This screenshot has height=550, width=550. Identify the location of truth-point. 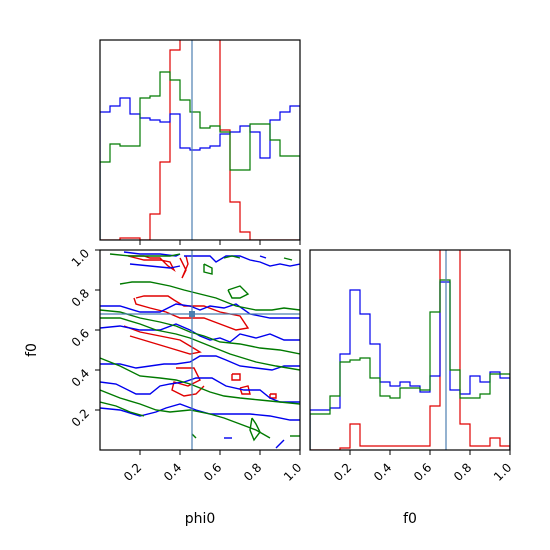
(192, 314).